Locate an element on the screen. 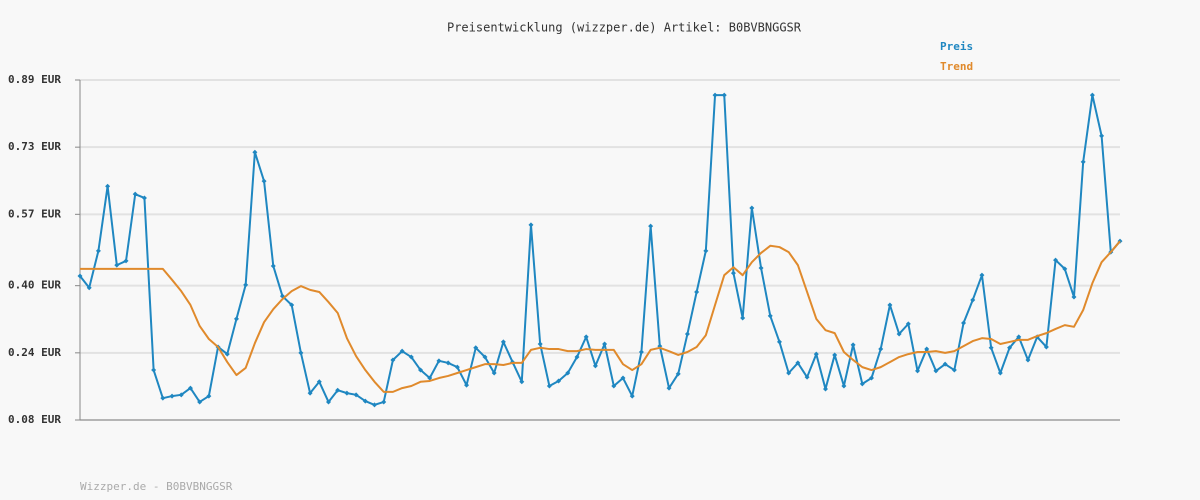 Image resolution: width=1200 pixels, height=500 pixels. y-tick-label: 0.08 EUR is located at coordinates (34, 419).